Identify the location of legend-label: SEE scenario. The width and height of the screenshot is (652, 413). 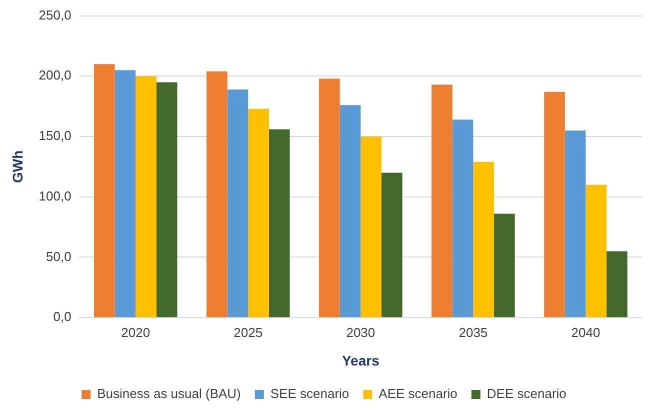
(310, 394).